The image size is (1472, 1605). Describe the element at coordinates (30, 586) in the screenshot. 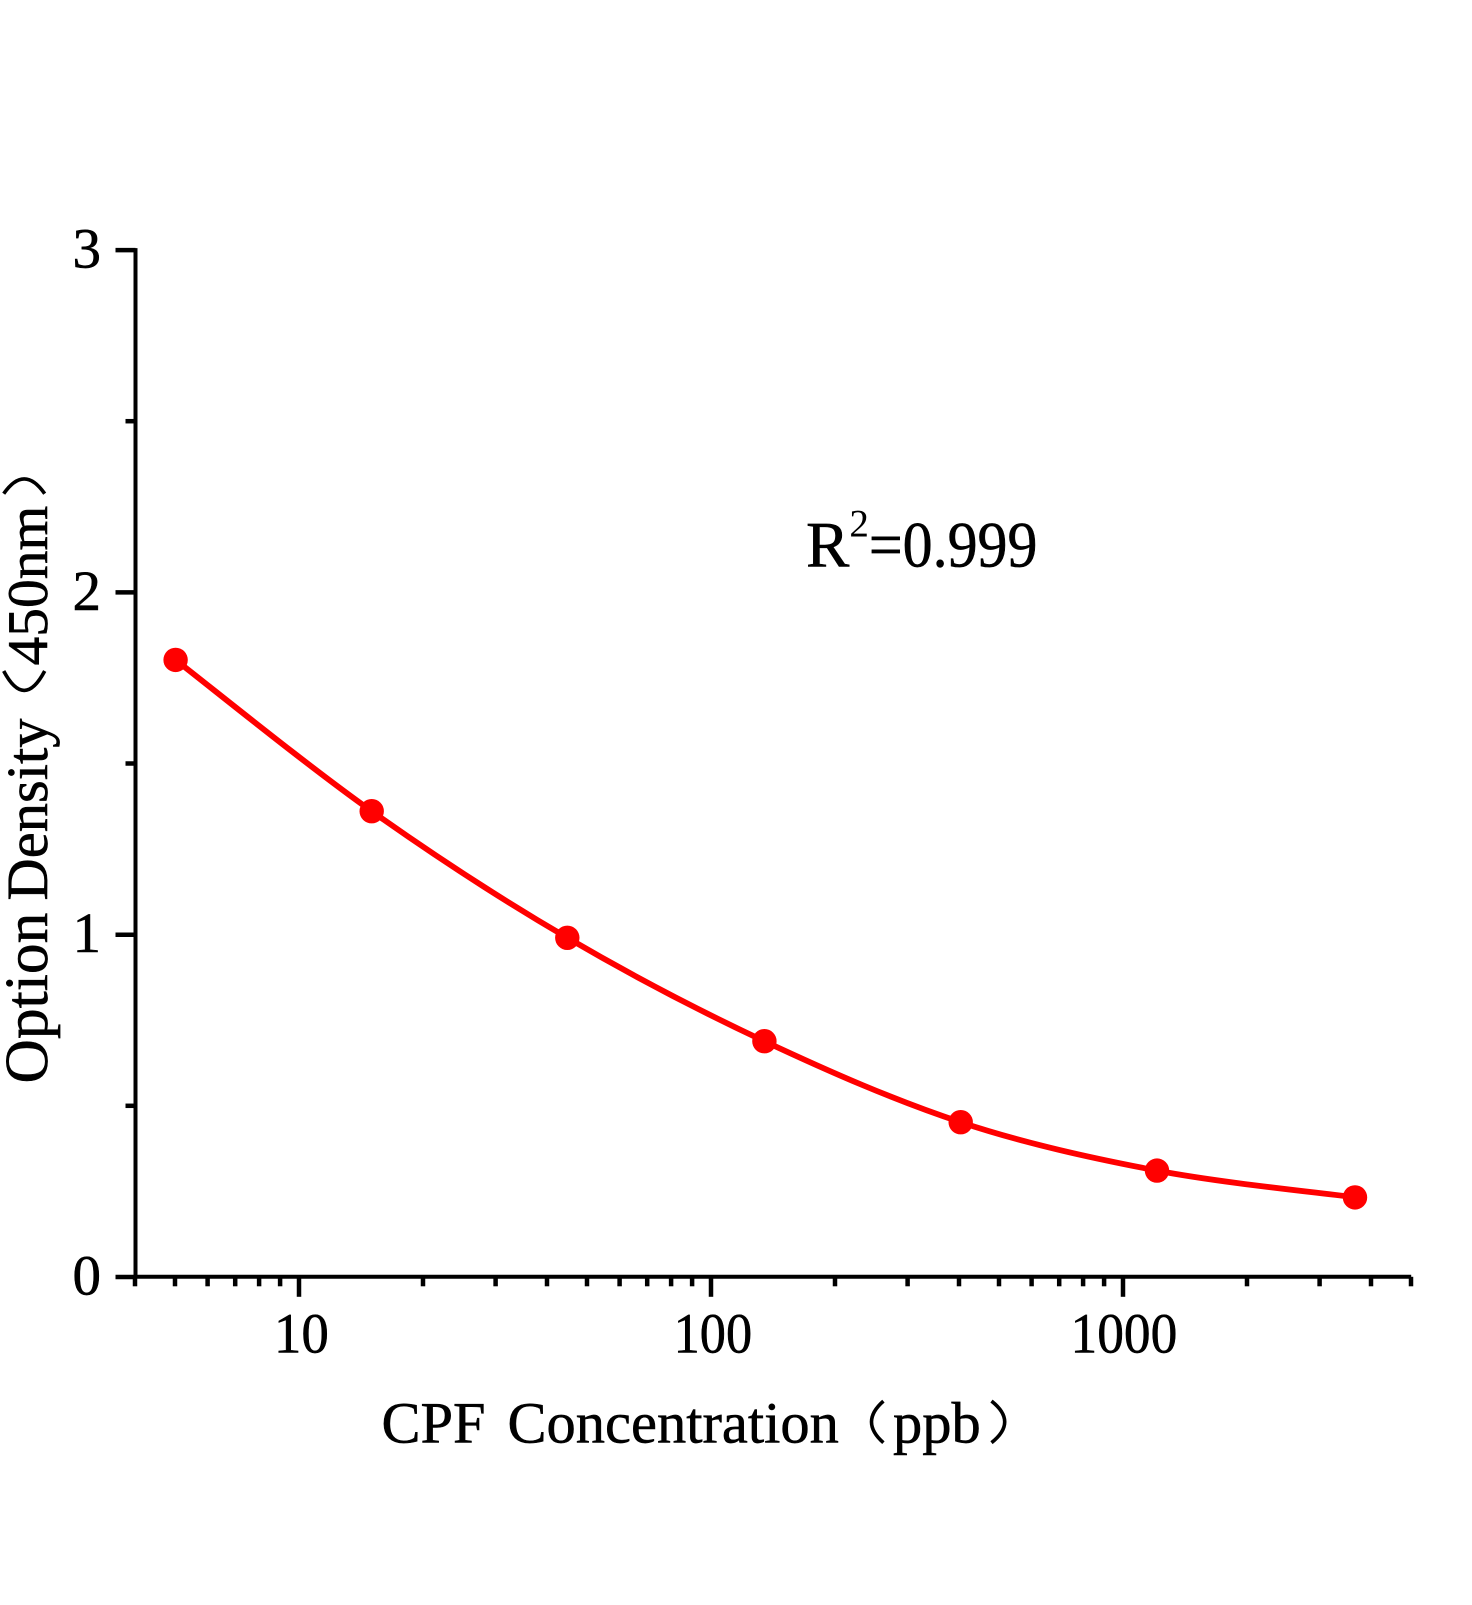

I see `svg-text: 450nm` at that location.